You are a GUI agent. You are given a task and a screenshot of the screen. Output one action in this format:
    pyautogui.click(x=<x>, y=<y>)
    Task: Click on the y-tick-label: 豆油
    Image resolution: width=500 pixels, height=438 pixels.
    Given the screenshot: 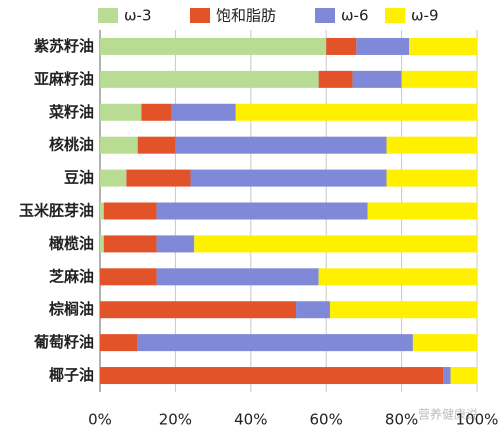 What is the action you would take?
    pyautogui.click(x=79, y=178)
    